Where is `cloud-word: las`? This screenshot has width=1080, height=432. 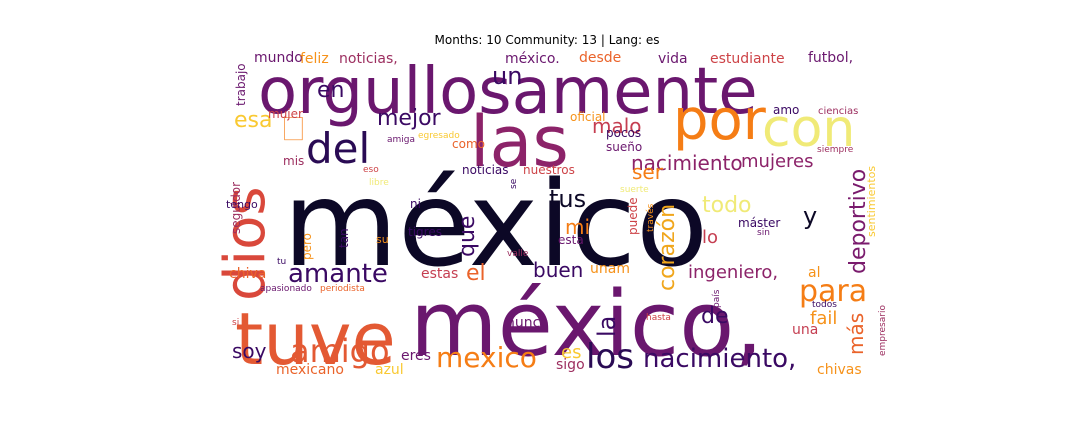
cloud-word: las is located at coordinates (519, 142).